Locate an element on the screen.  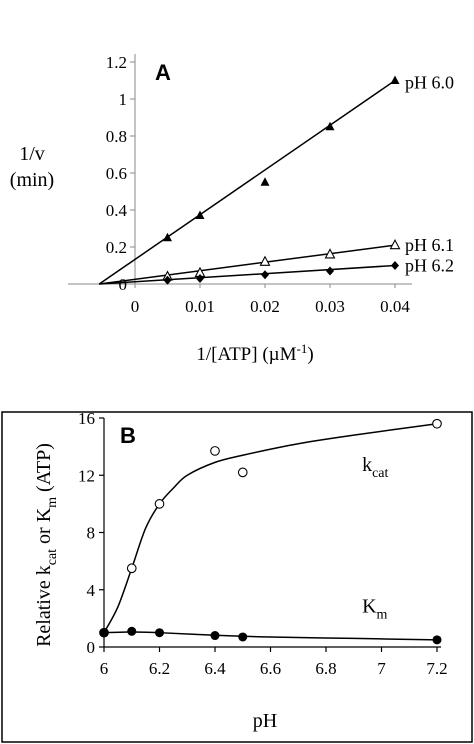
panel-b-label: B is located at coordinates (128, 435).